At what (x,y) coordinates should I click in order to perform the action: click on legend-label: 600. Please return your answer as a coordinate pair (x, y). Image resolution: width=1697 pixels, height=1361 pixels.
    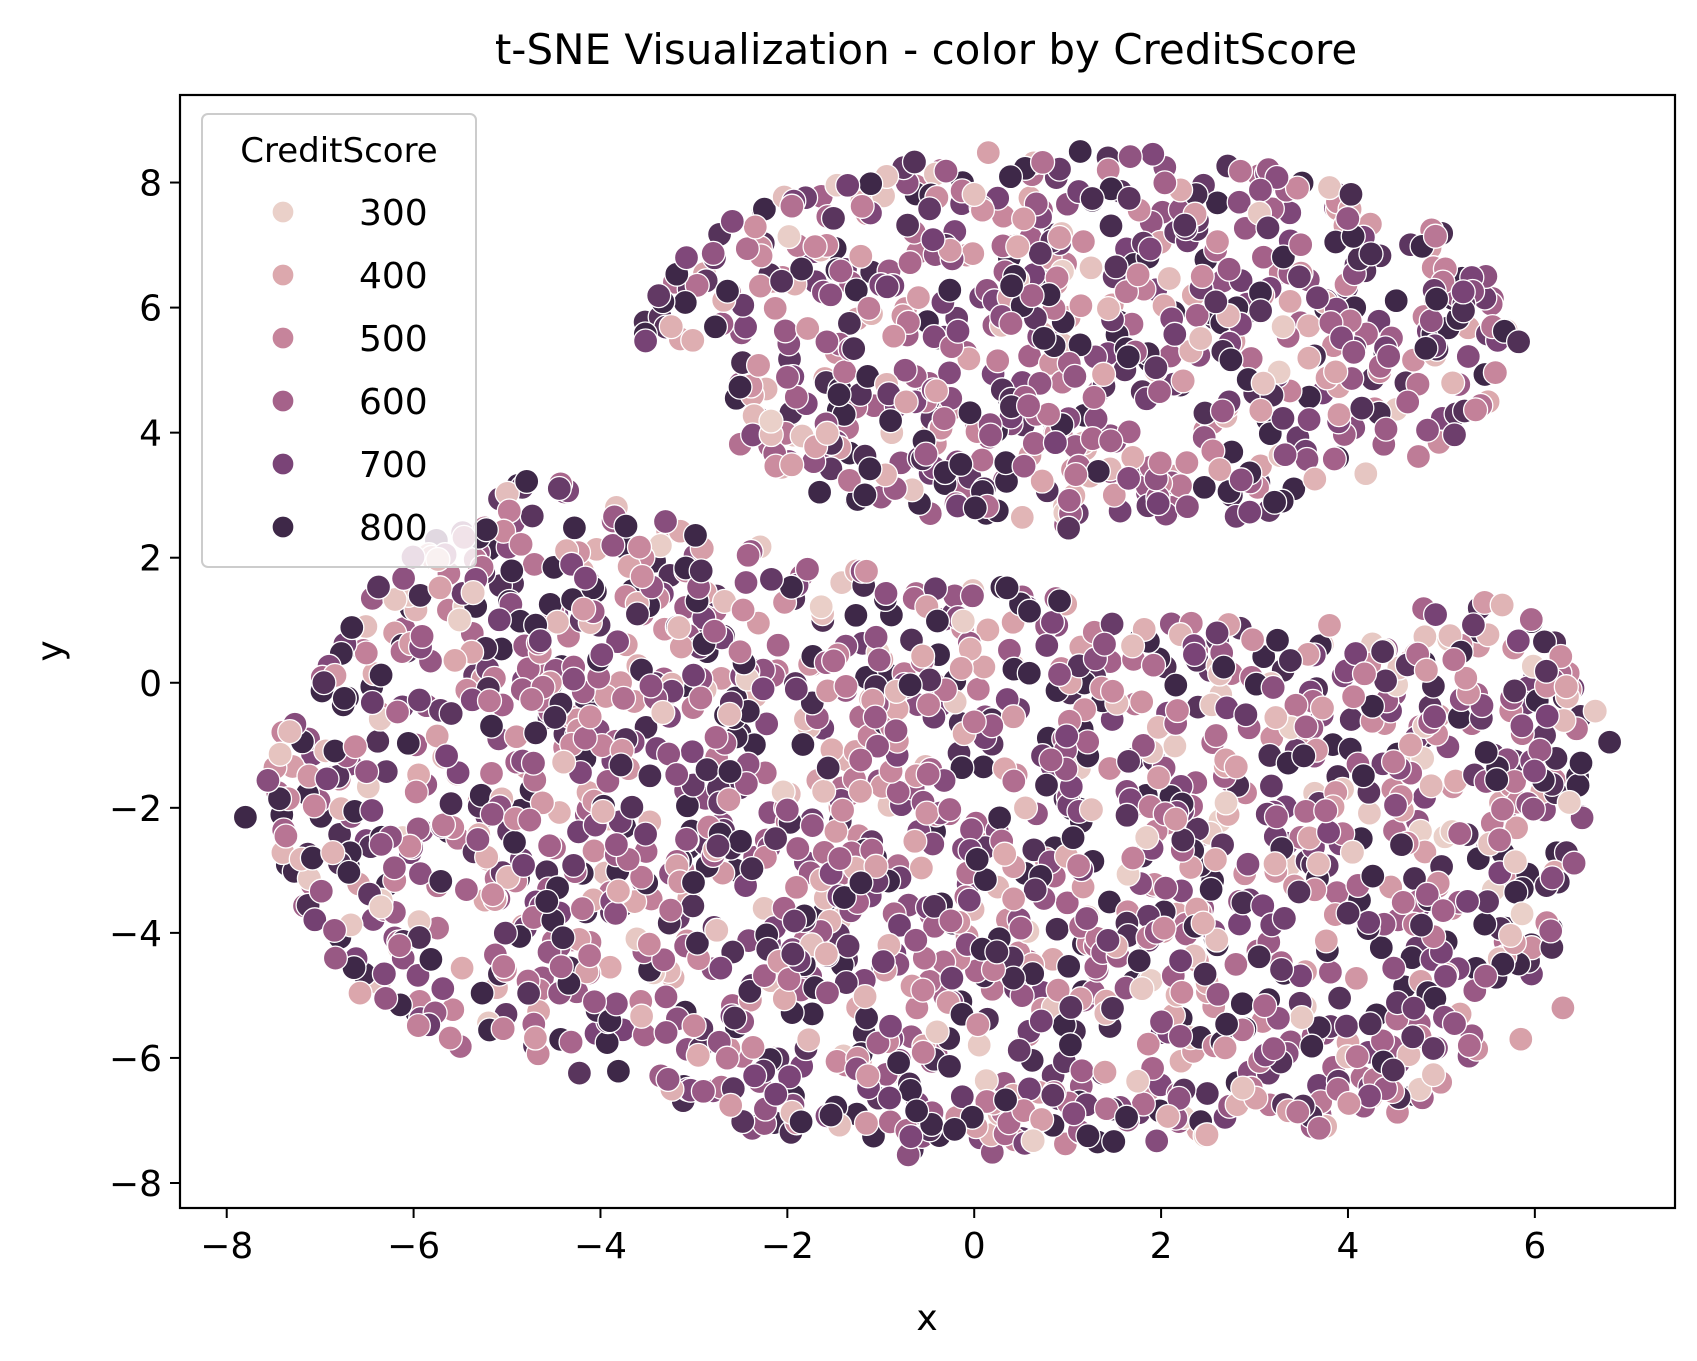
    Looking at the image, I should click on (393, 402).